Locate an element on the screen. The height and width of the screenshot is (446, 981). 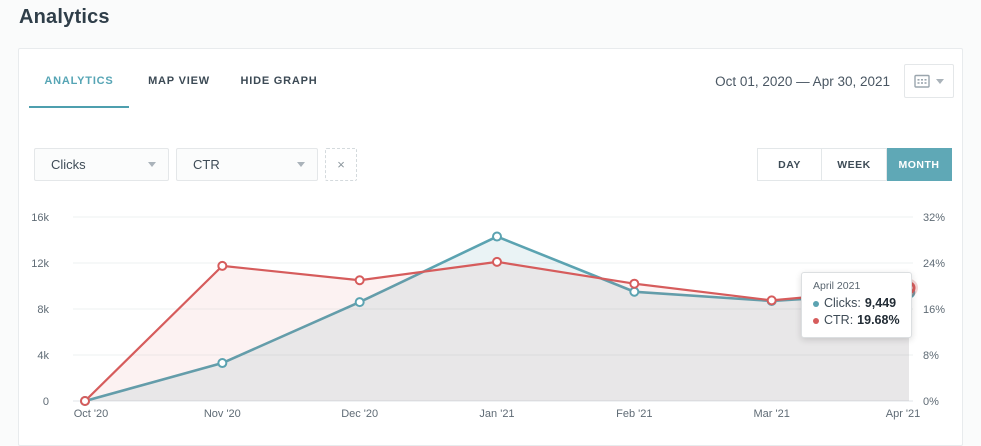
svg-text: Nov '20 is located at coordinates (222, 414).